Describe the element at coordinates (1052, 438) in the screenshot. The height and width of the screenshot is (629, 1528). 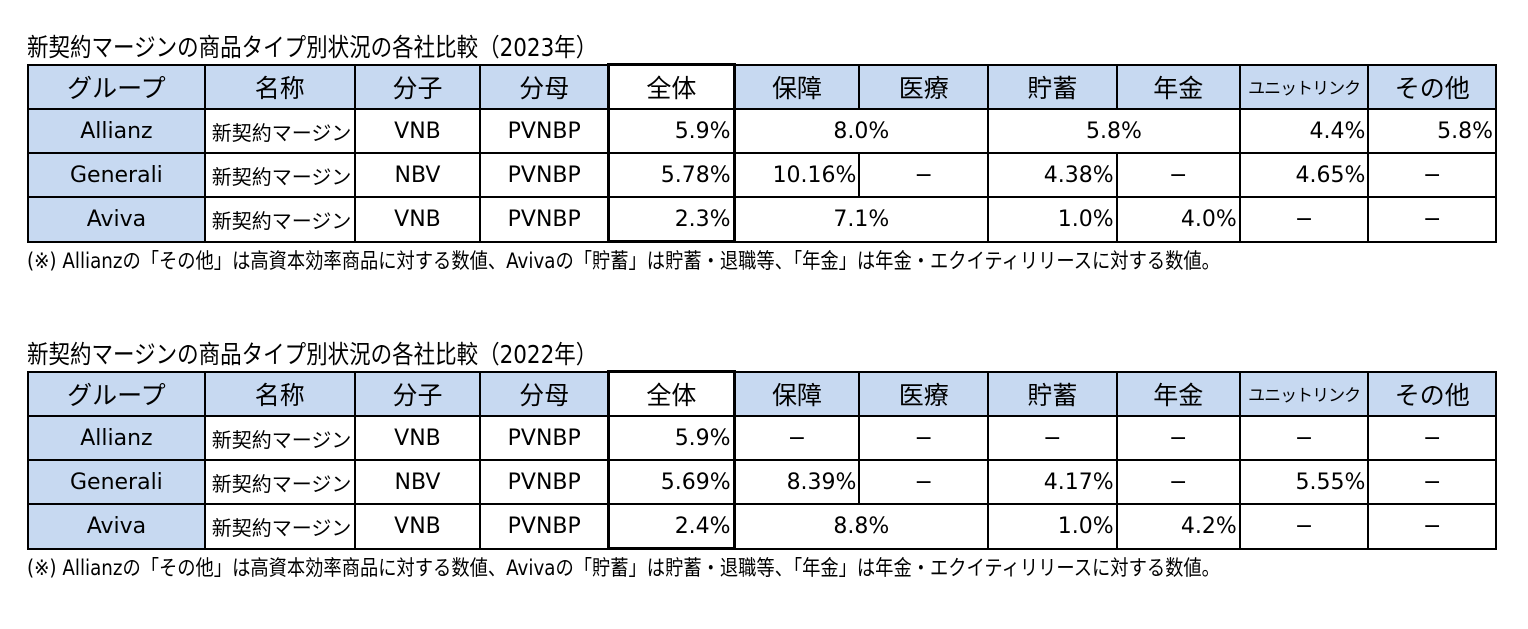
I see `savings-cell: −` at that location.